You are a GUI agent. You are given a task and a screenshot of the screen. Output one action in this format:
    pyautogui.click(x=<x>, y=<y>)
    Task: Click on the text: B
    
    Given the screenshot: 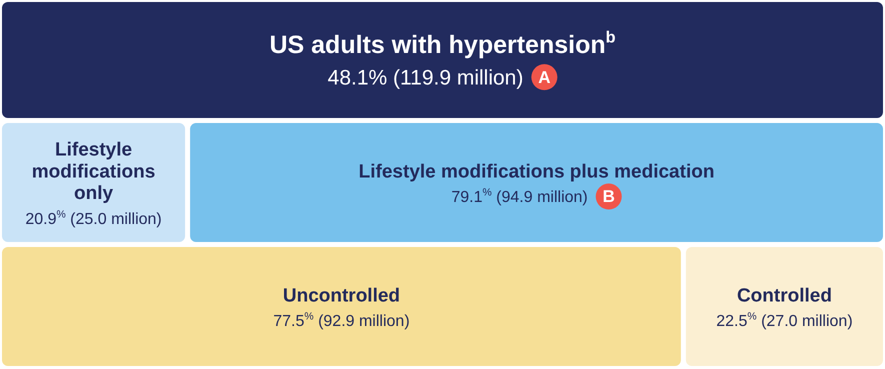 What is the action you would take?
    pyautogui.click(x=608, y=196)
    